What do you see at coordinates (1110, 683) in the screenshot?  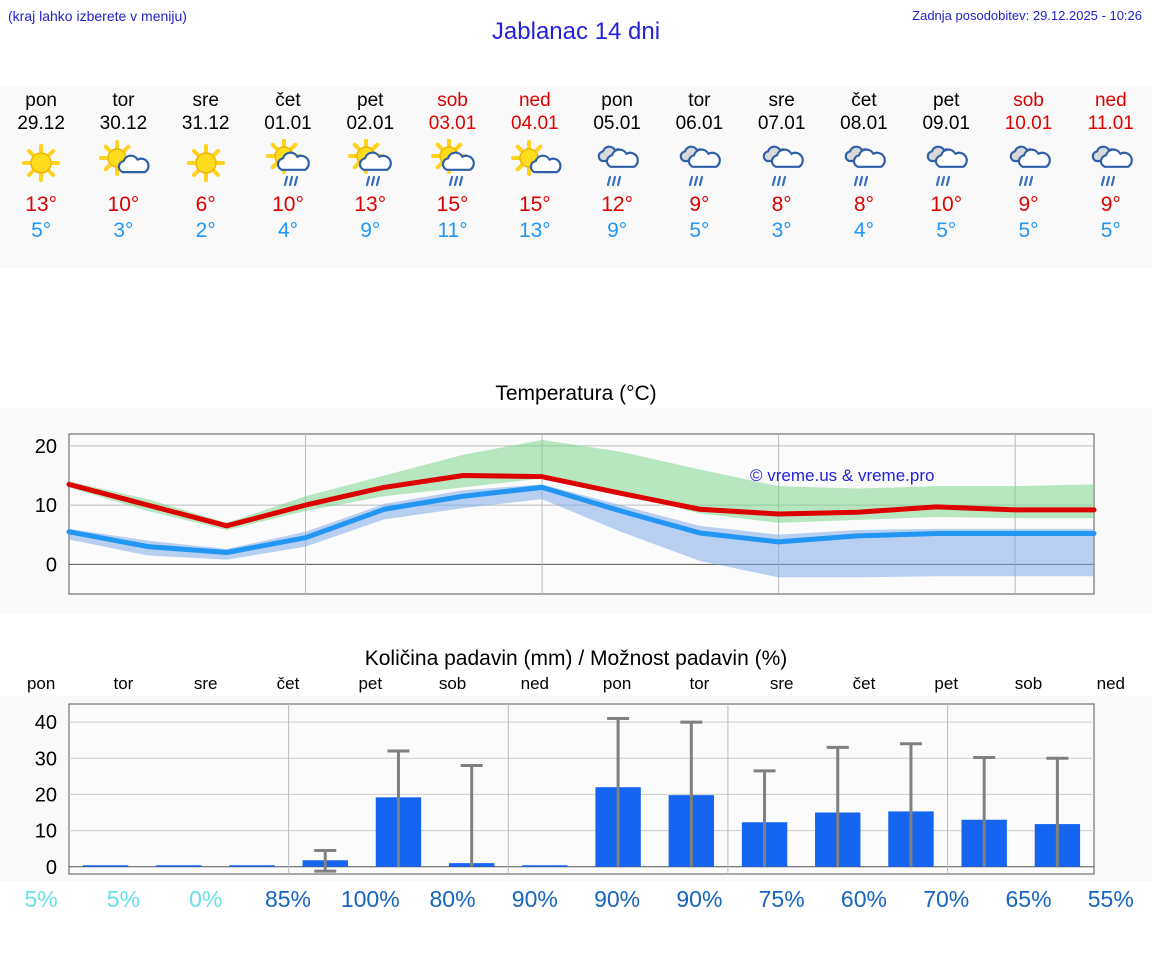 I see `precipitation-day-label: ned` at bounding box center [1110, 683].